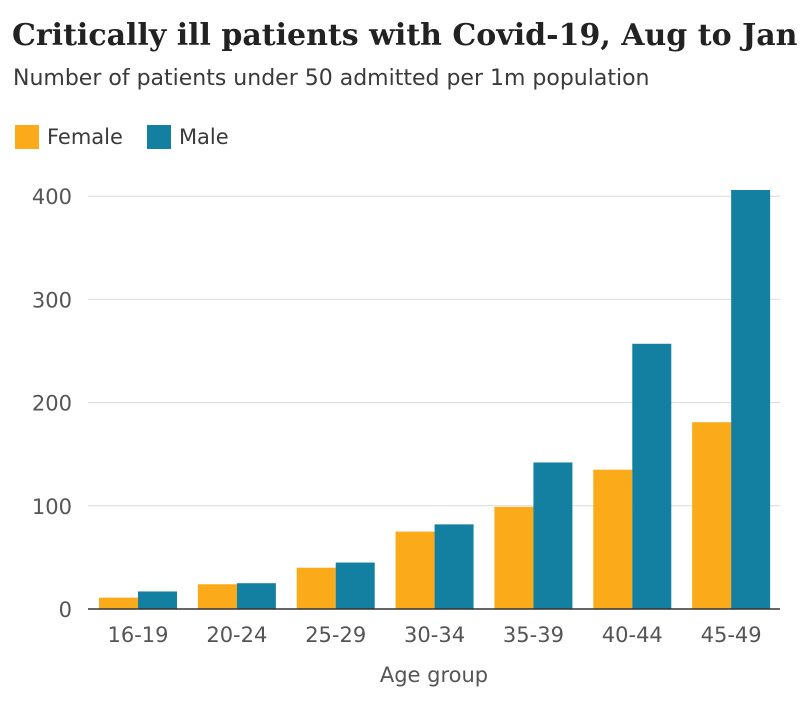  I want to click on x-tick-label-45-49: 45-49, so click(731, 635).